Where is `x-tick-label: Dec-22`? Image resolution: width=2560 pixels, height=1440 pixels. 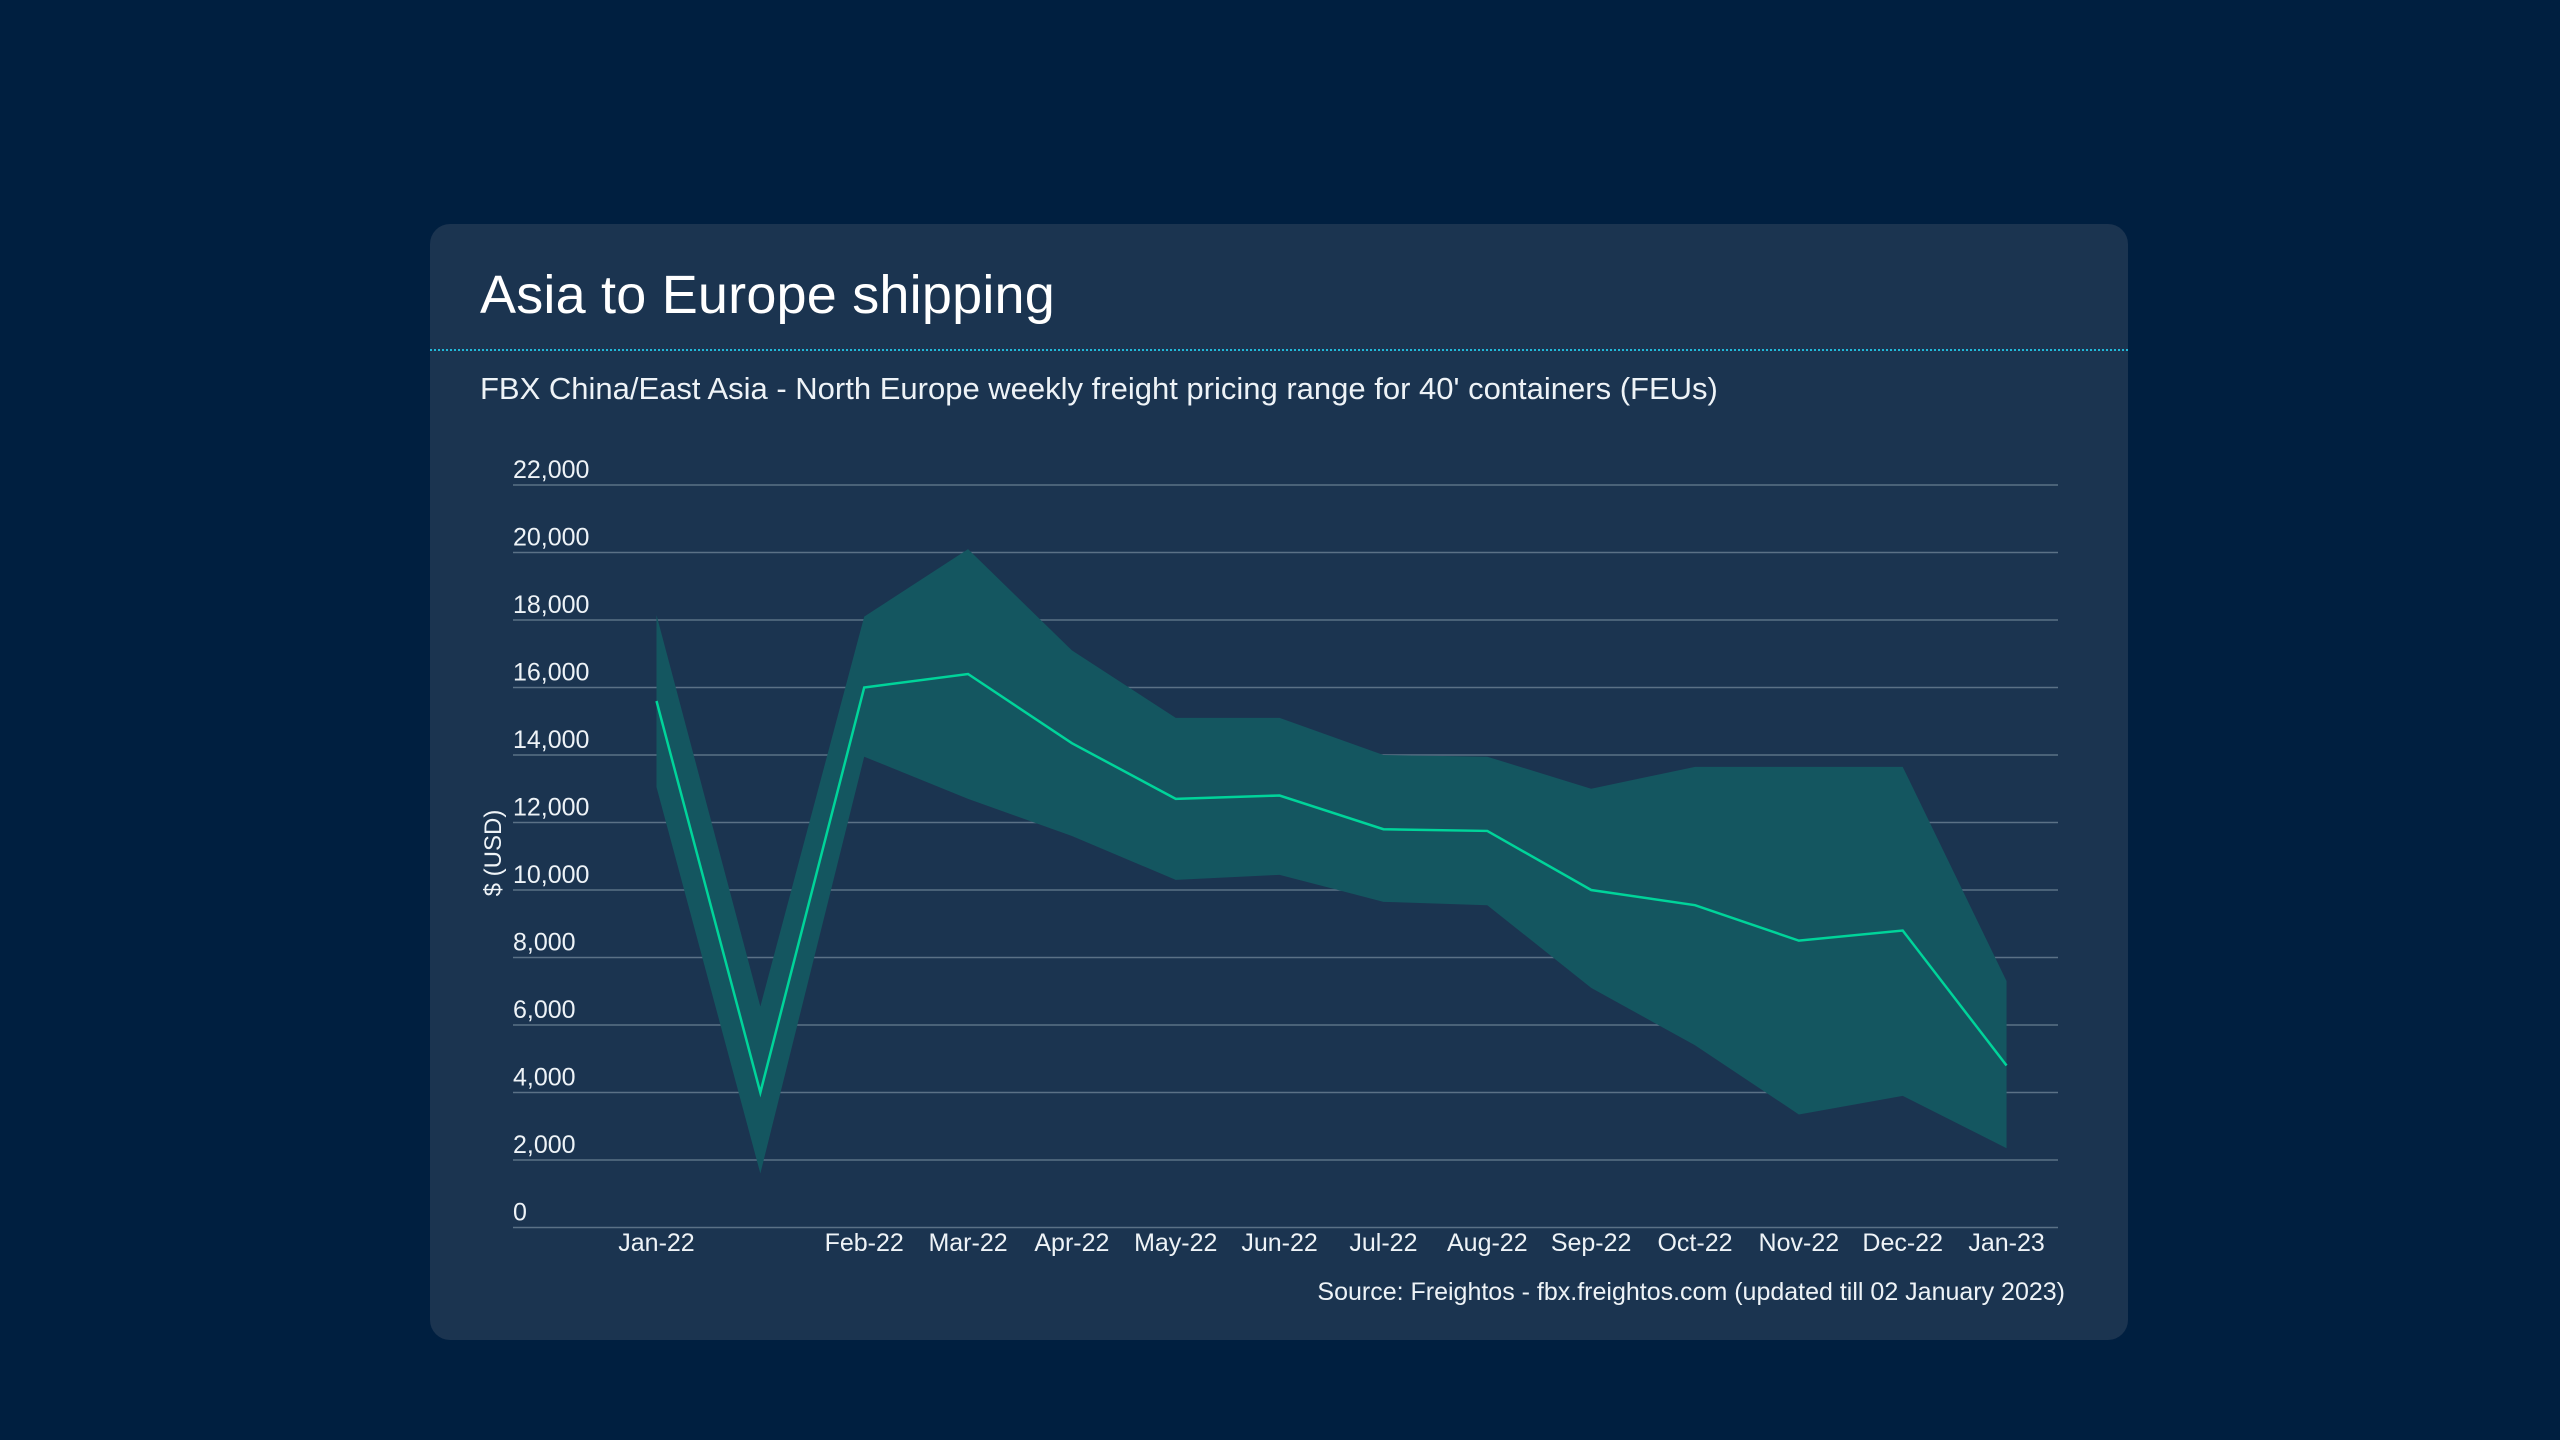 x-tick-label: Dec-22 is located at coordinates (1902, 1243).